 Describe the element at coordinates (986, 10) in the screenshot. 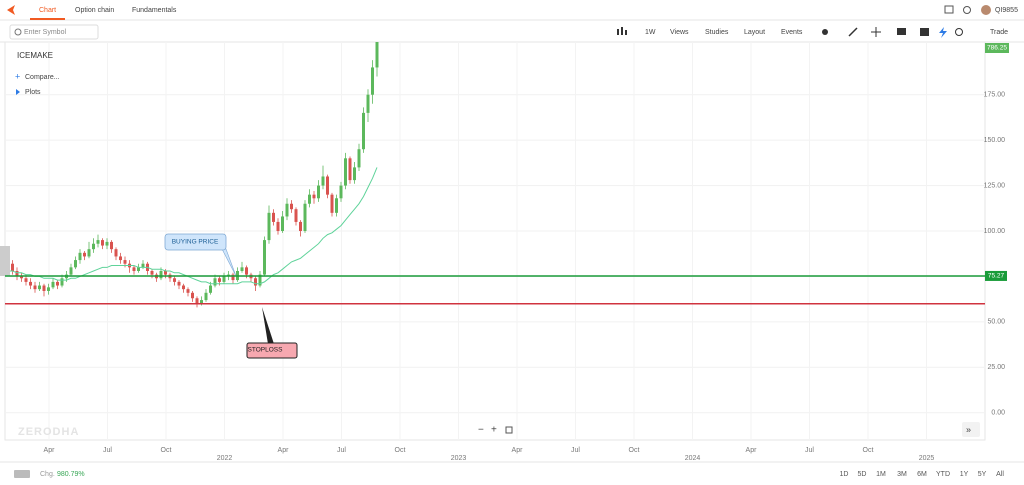

I see `avatar` at that location.